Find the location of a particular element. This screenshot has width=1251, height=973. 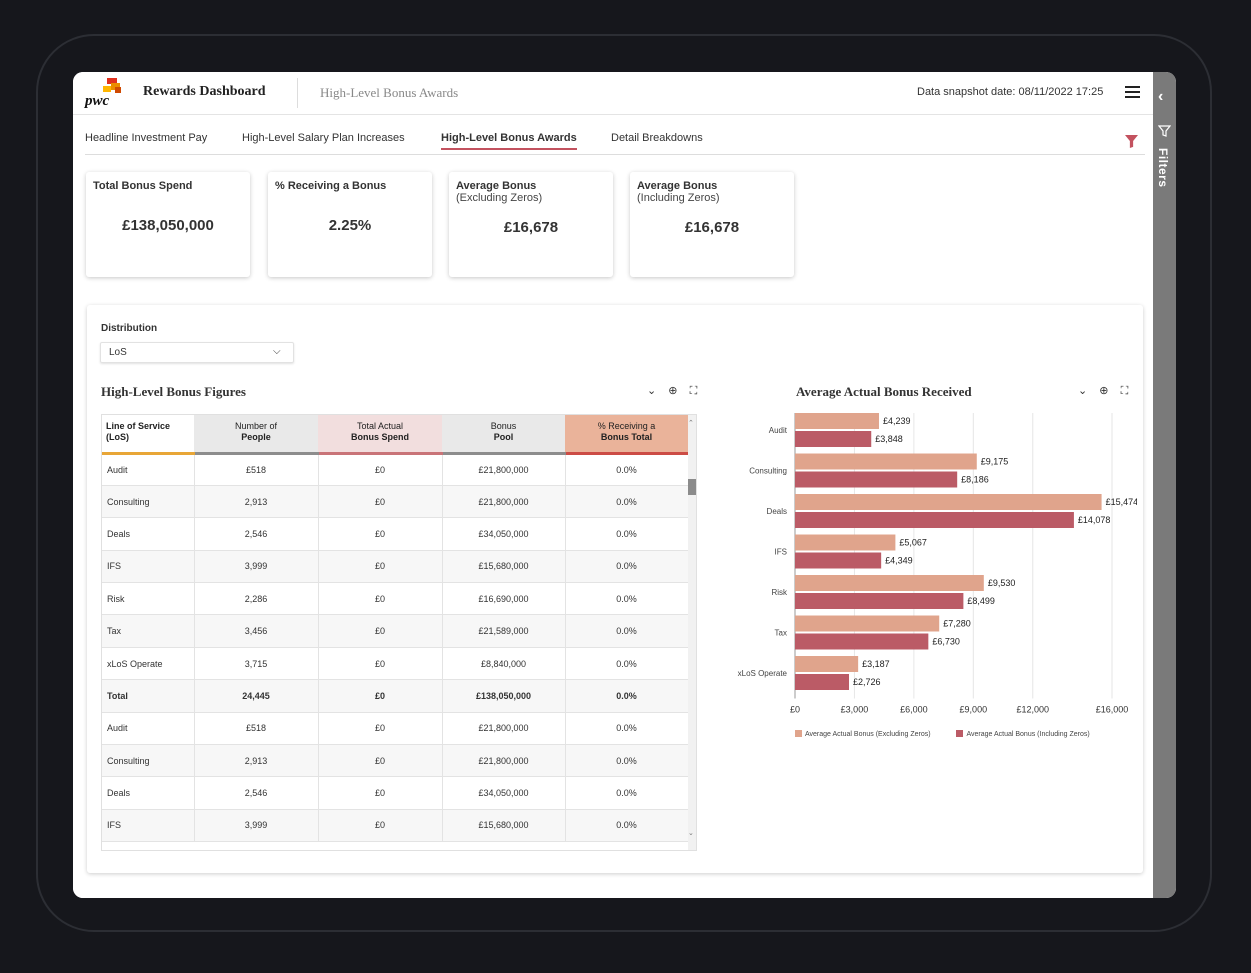

col-header-percent-receiving: % Receiving a Bonus Total is located at coordinates (626, 435).